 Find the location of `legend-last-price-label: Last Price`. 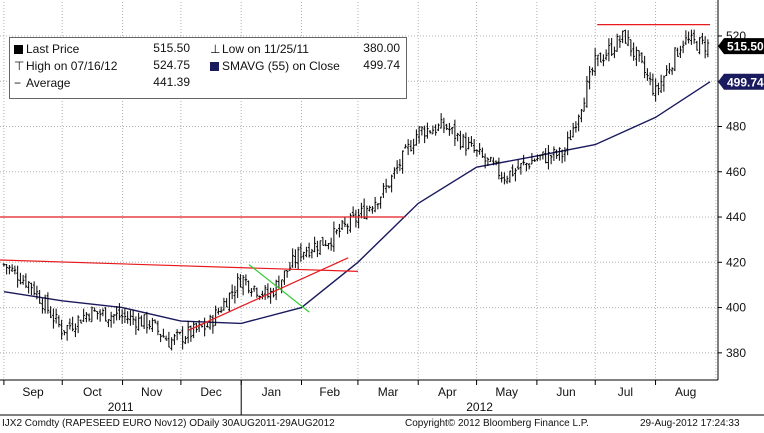

legend-last-price-label: Last Price is located at coordinates (53, 49).